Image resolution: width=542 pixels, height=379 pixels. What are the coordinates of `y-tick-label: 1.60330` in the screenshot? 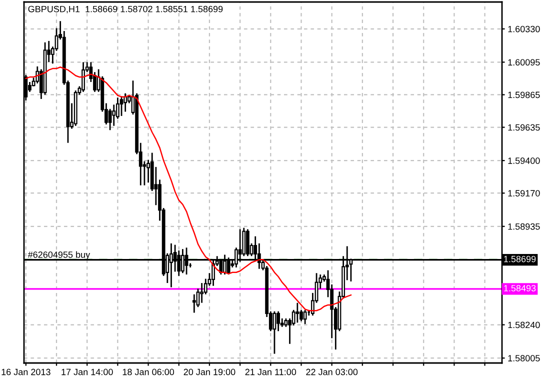 It's located at (524, 29).